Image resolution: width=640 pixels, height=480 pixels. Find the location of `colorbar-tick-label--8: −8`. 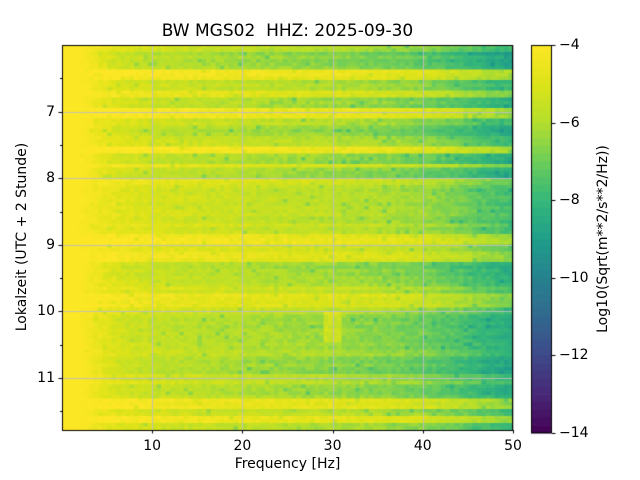

colorbar-tick-label--8: −8 is located at coordinates (569, 200).